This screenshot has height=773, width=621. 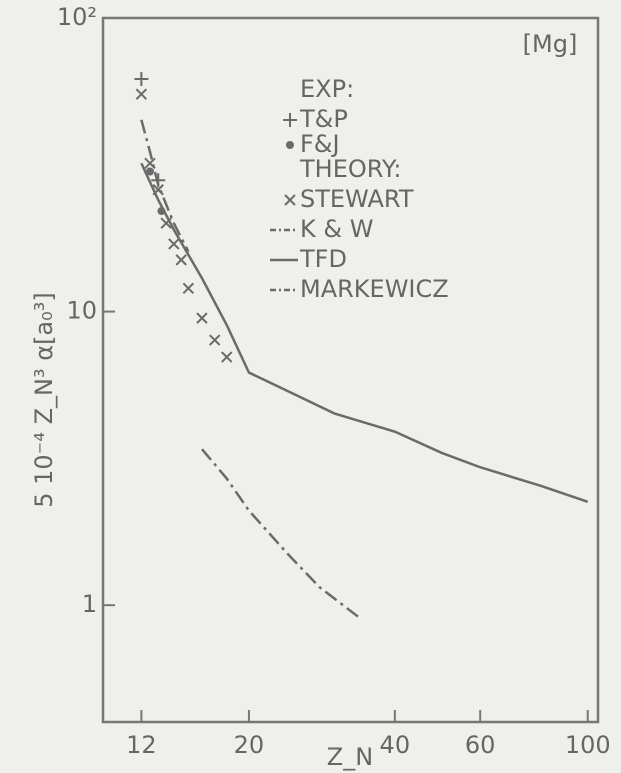 What do you see at coordinates (395, 745) in the screenshot?
I see `x-tick-label: 40` at bounding box center [395, 745].